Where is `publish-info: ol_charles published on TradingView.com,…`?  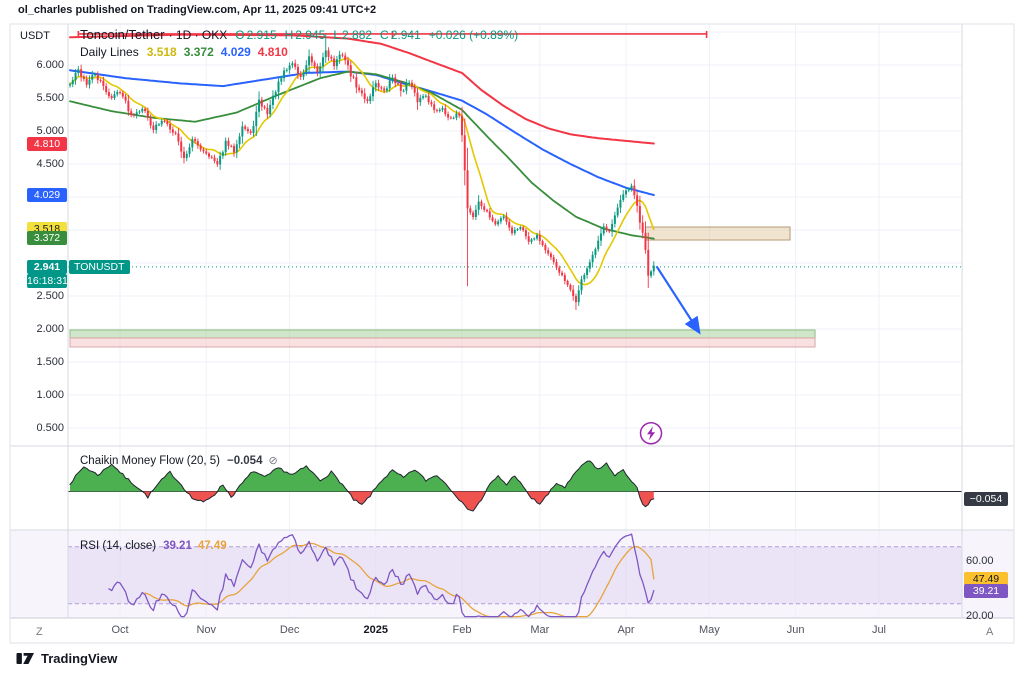
publish-info: ol_charles published on TradingView.com,… is located at coordinates (197, 10).